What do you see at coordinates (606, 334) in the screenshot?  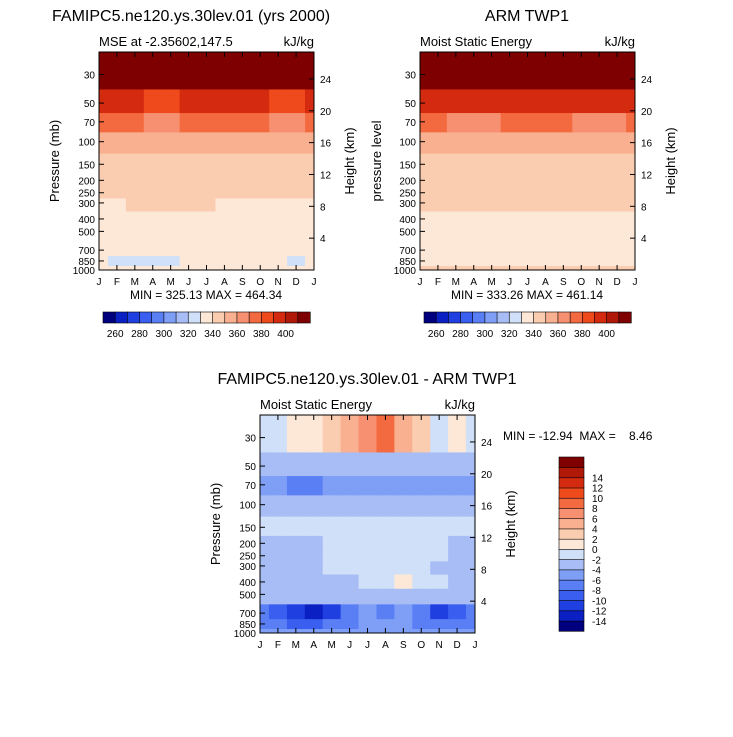 I see `colorbar-label: 400` at bounding box center [606, 334].